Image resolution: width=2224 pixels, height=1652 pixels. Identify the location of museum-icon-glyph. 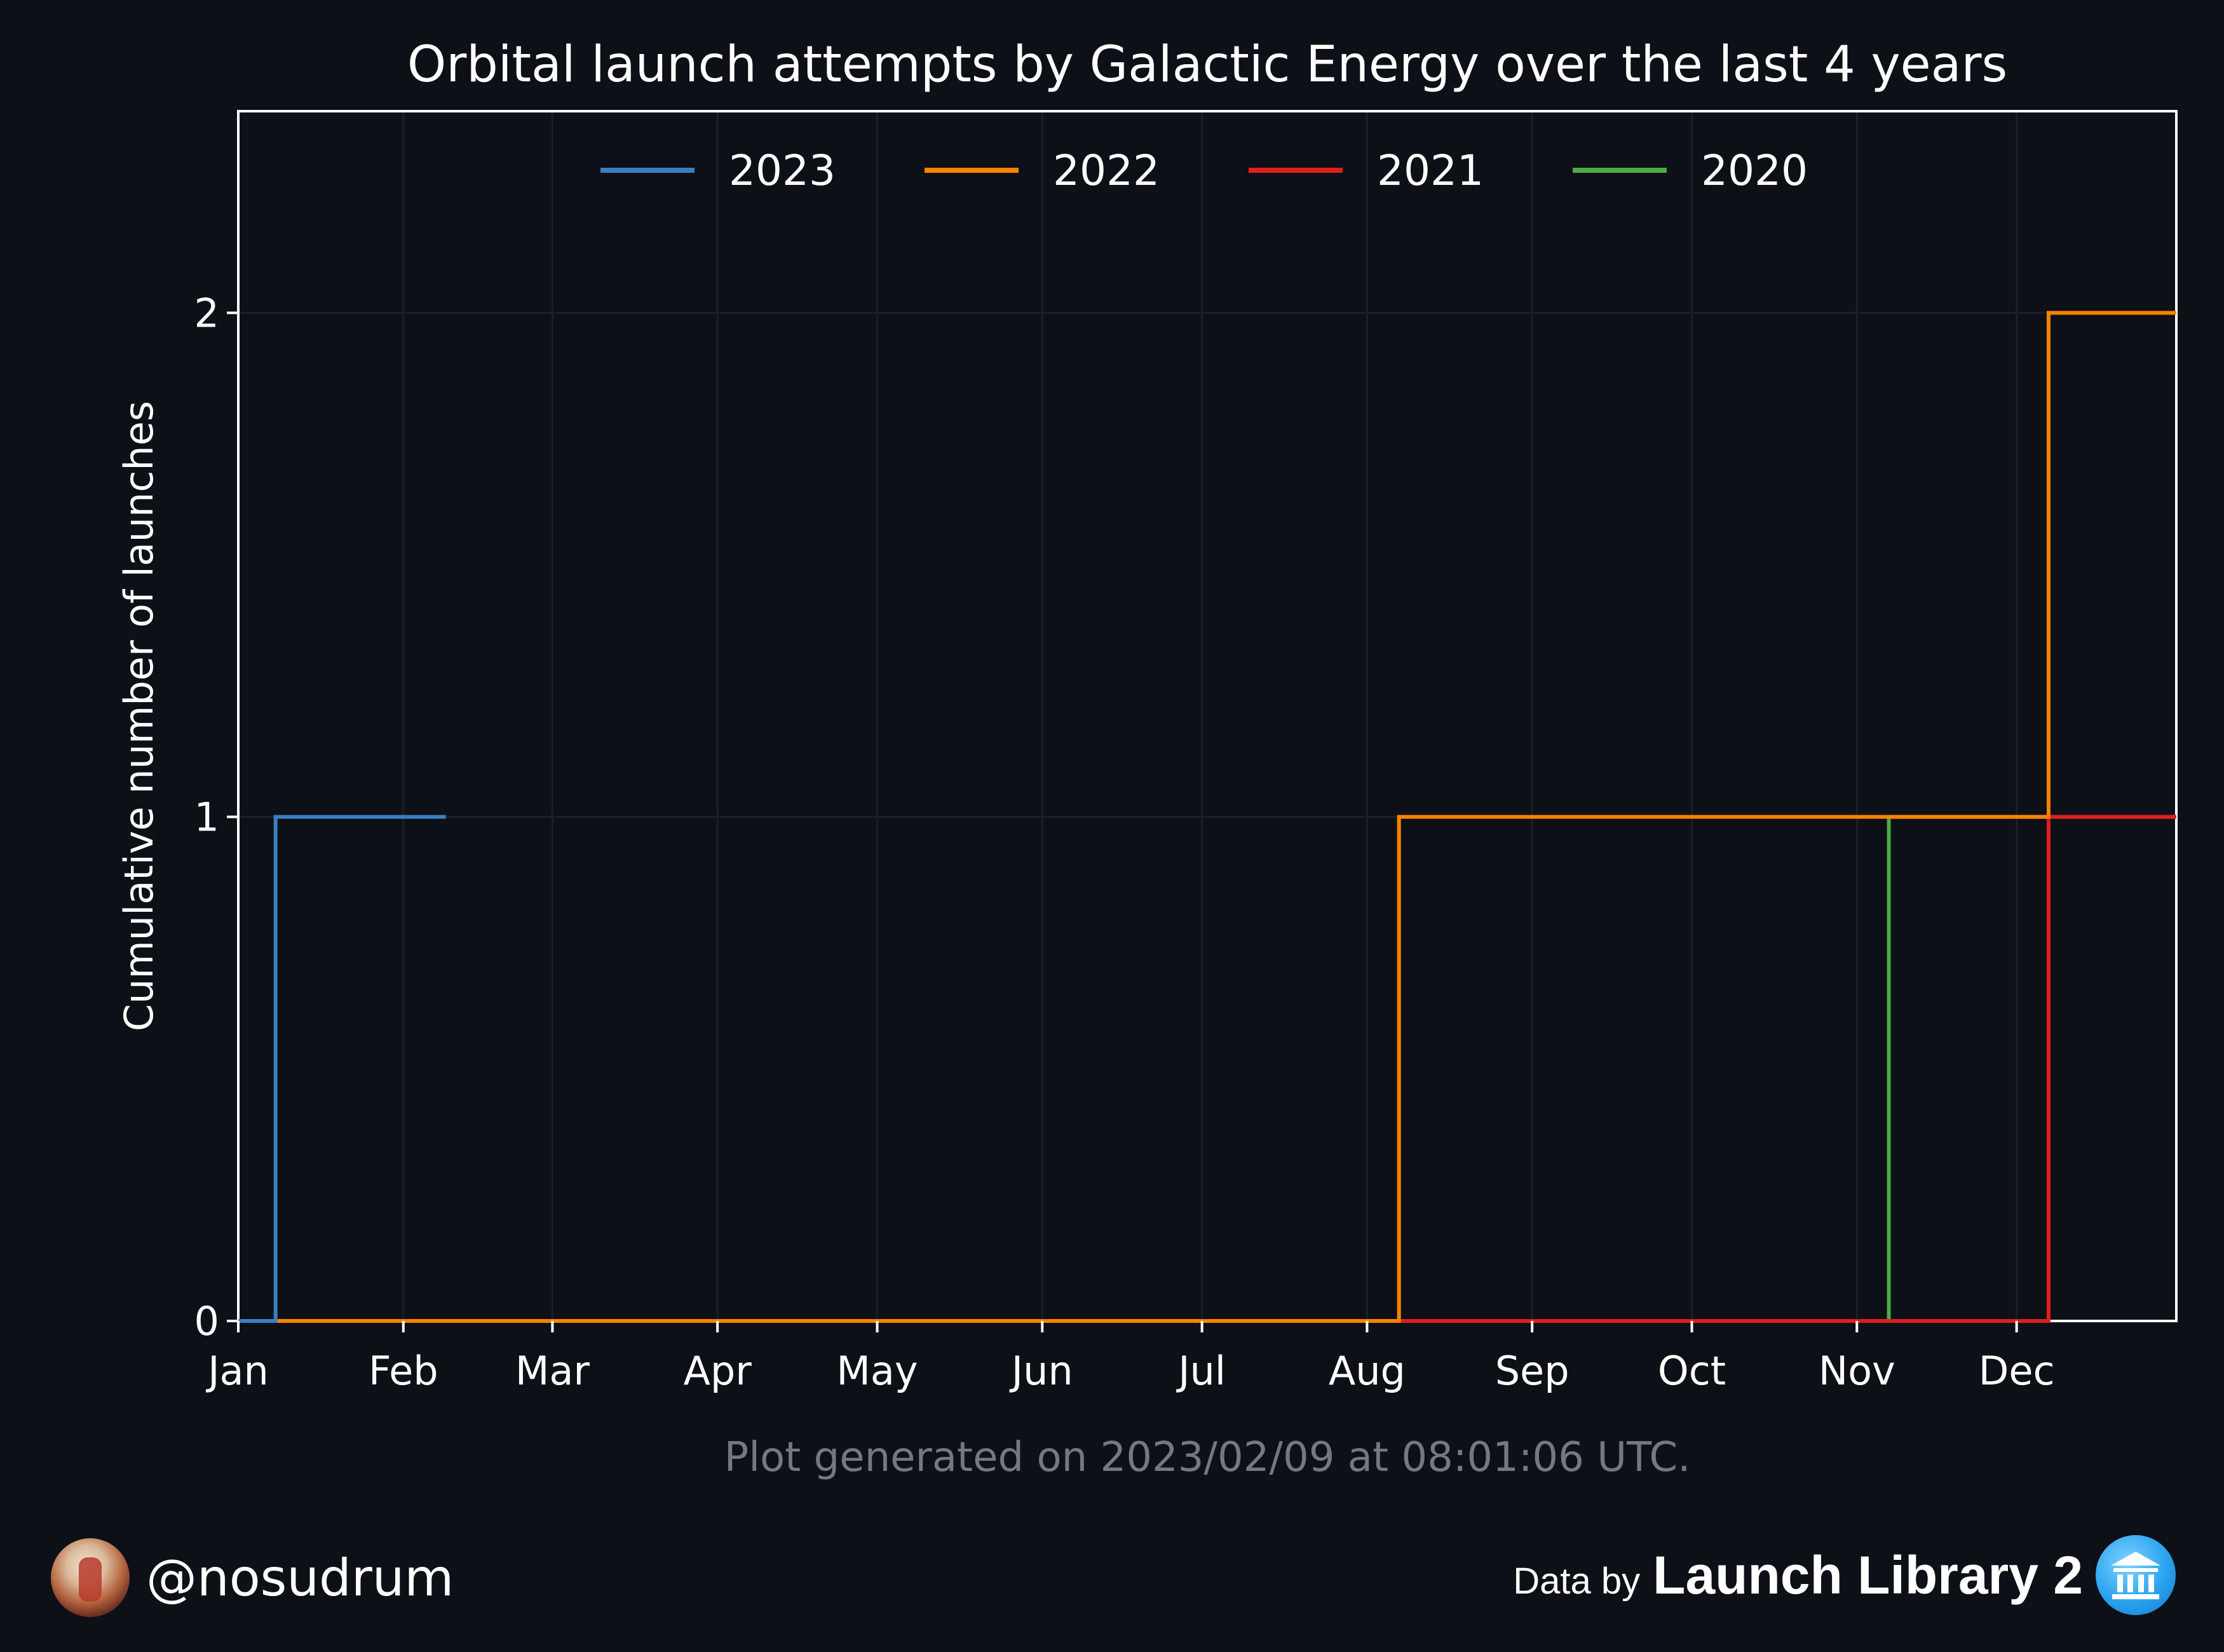
(2135, 1575).